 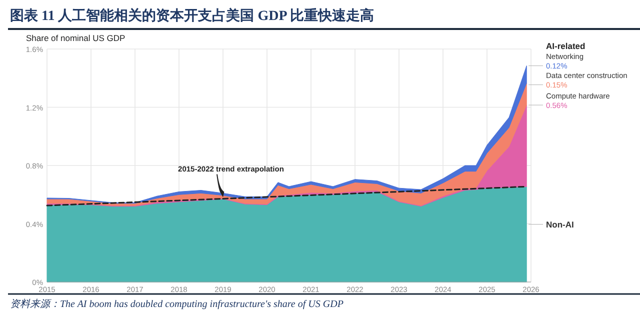 I want to click on text: 资料来源：The AI boom has doubled computing infrastructure's share of US GDP, so click(x=177, y=304).